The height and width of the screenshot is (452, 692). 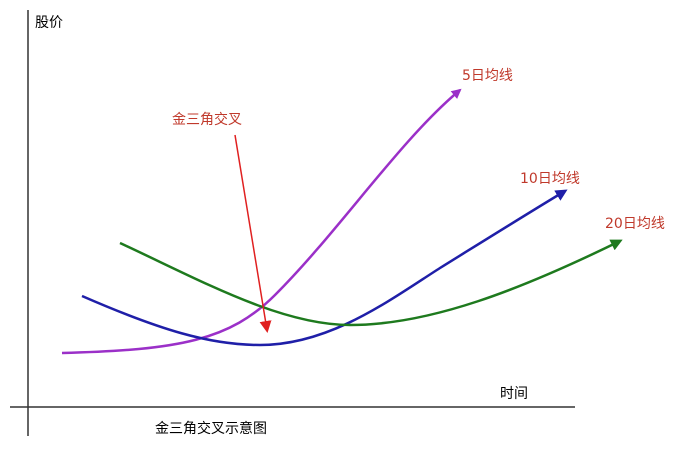 What do you see at coordinates (211, 428) in the screenshot?
I see `caption: 金三角交叉示意图` at bounding box center [211, 428].